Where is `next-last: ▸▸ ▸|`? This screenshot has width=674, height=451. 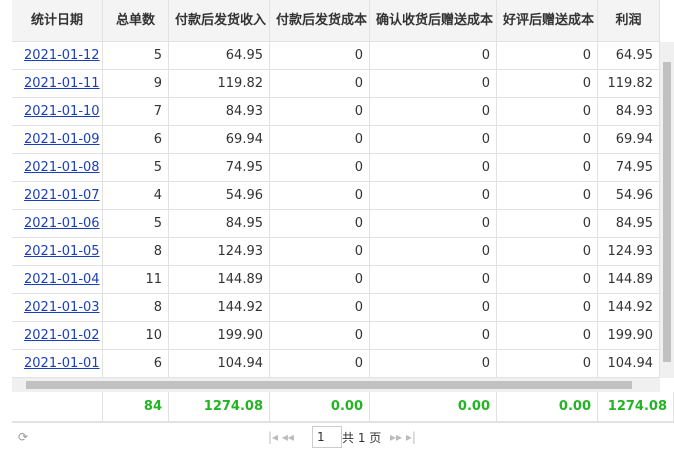 next-last: ▸▸ ▸| is located at coordinates (403, 437).